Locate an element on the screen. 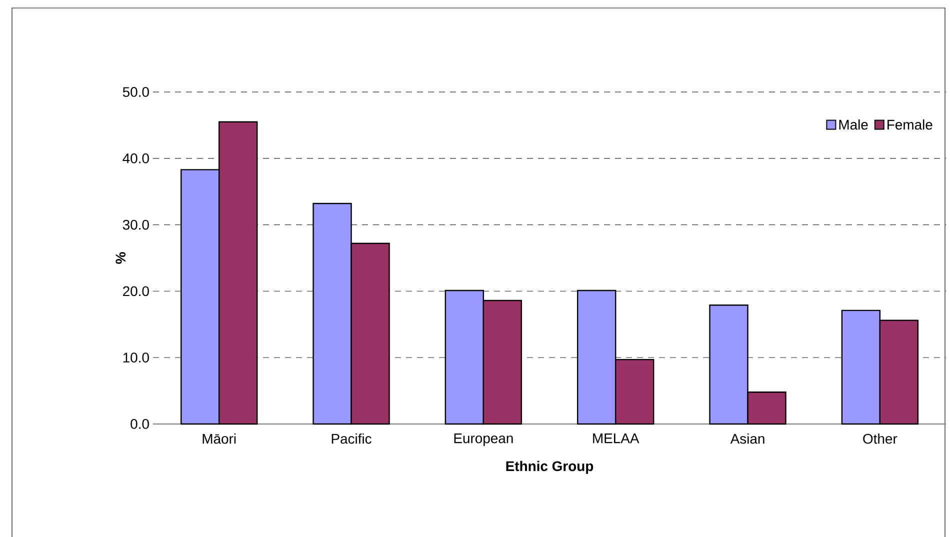  x-tick-label: MELAA is located at coordinates (616, 439).